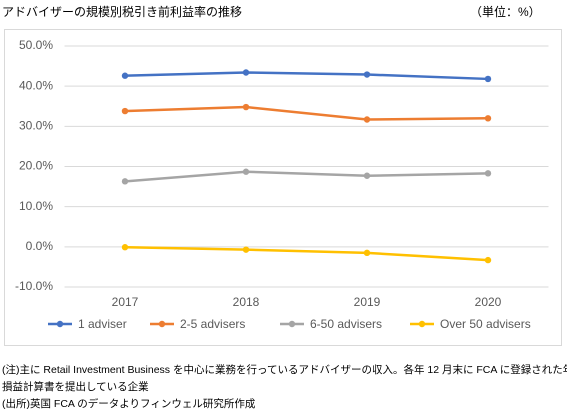 The height and width of the screenshot is (412, 567). Describe the element at coordinates (367, 302) in the screenshot. I see `x-tick-label: 2019` at that location.